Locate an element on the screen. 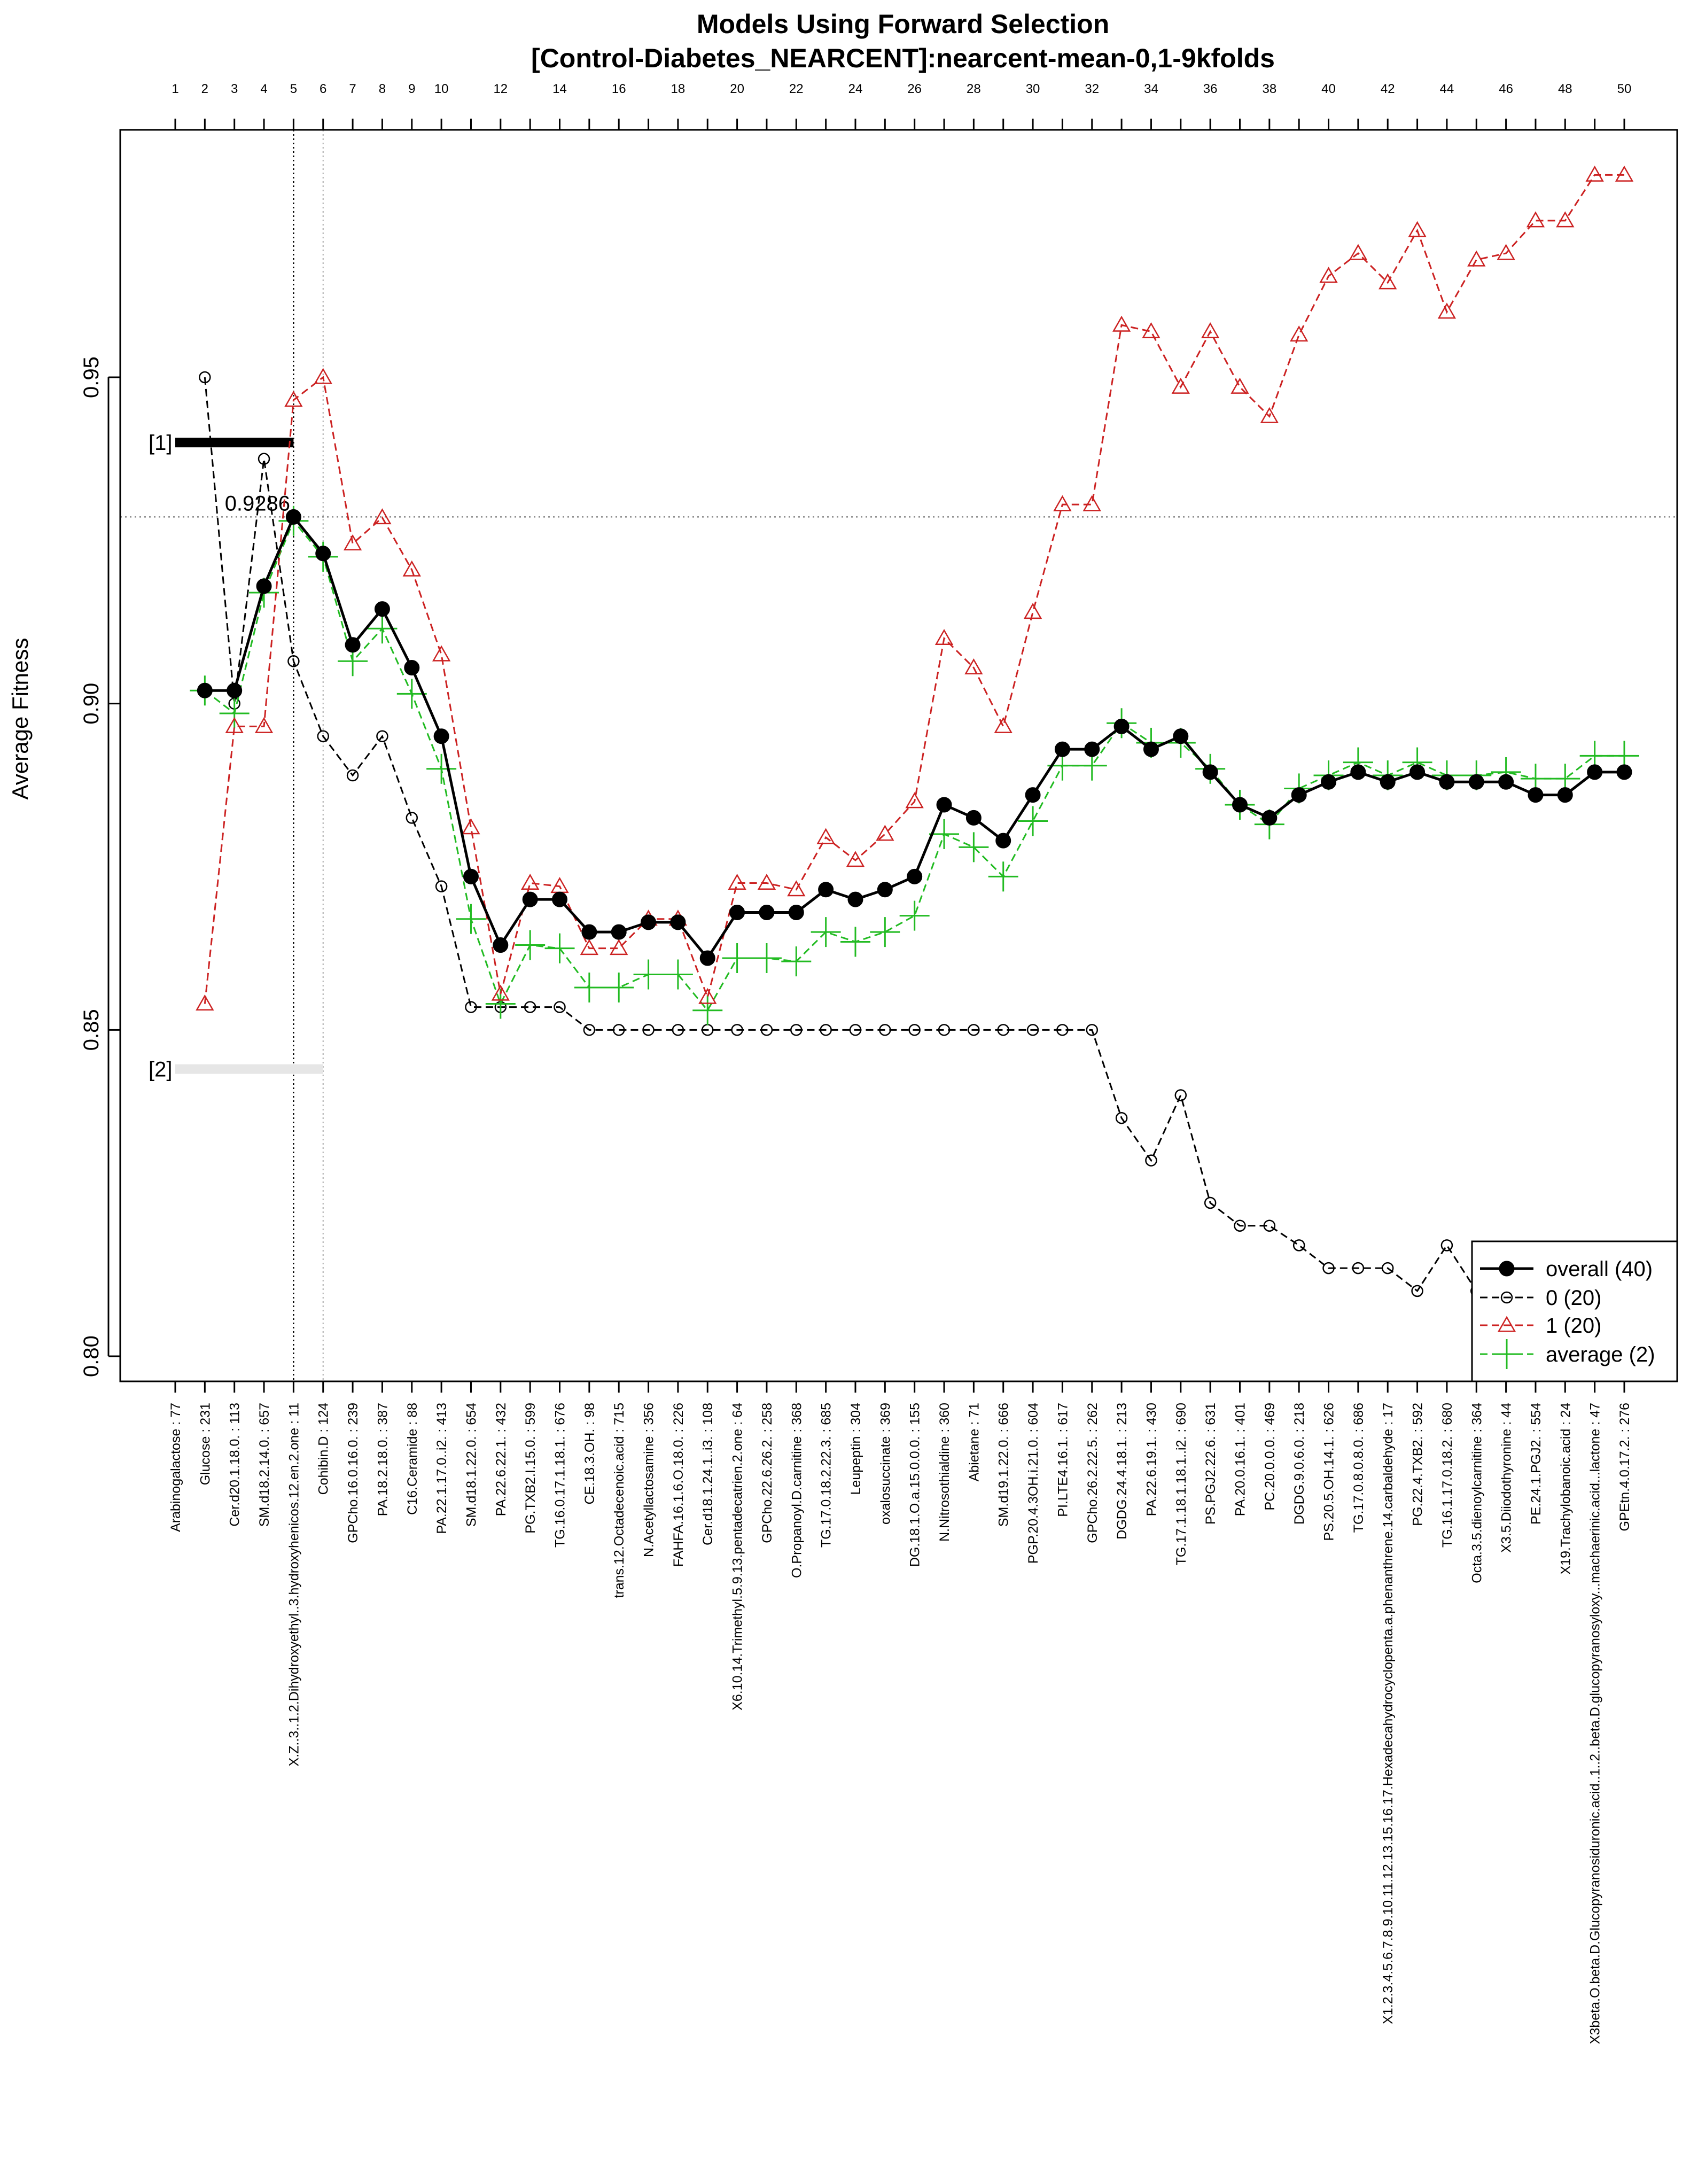 The image size is (1690, 2184). variable-label: O.Propanoyl.D.carnitine : 368 is located at coordinates (796, 1490).